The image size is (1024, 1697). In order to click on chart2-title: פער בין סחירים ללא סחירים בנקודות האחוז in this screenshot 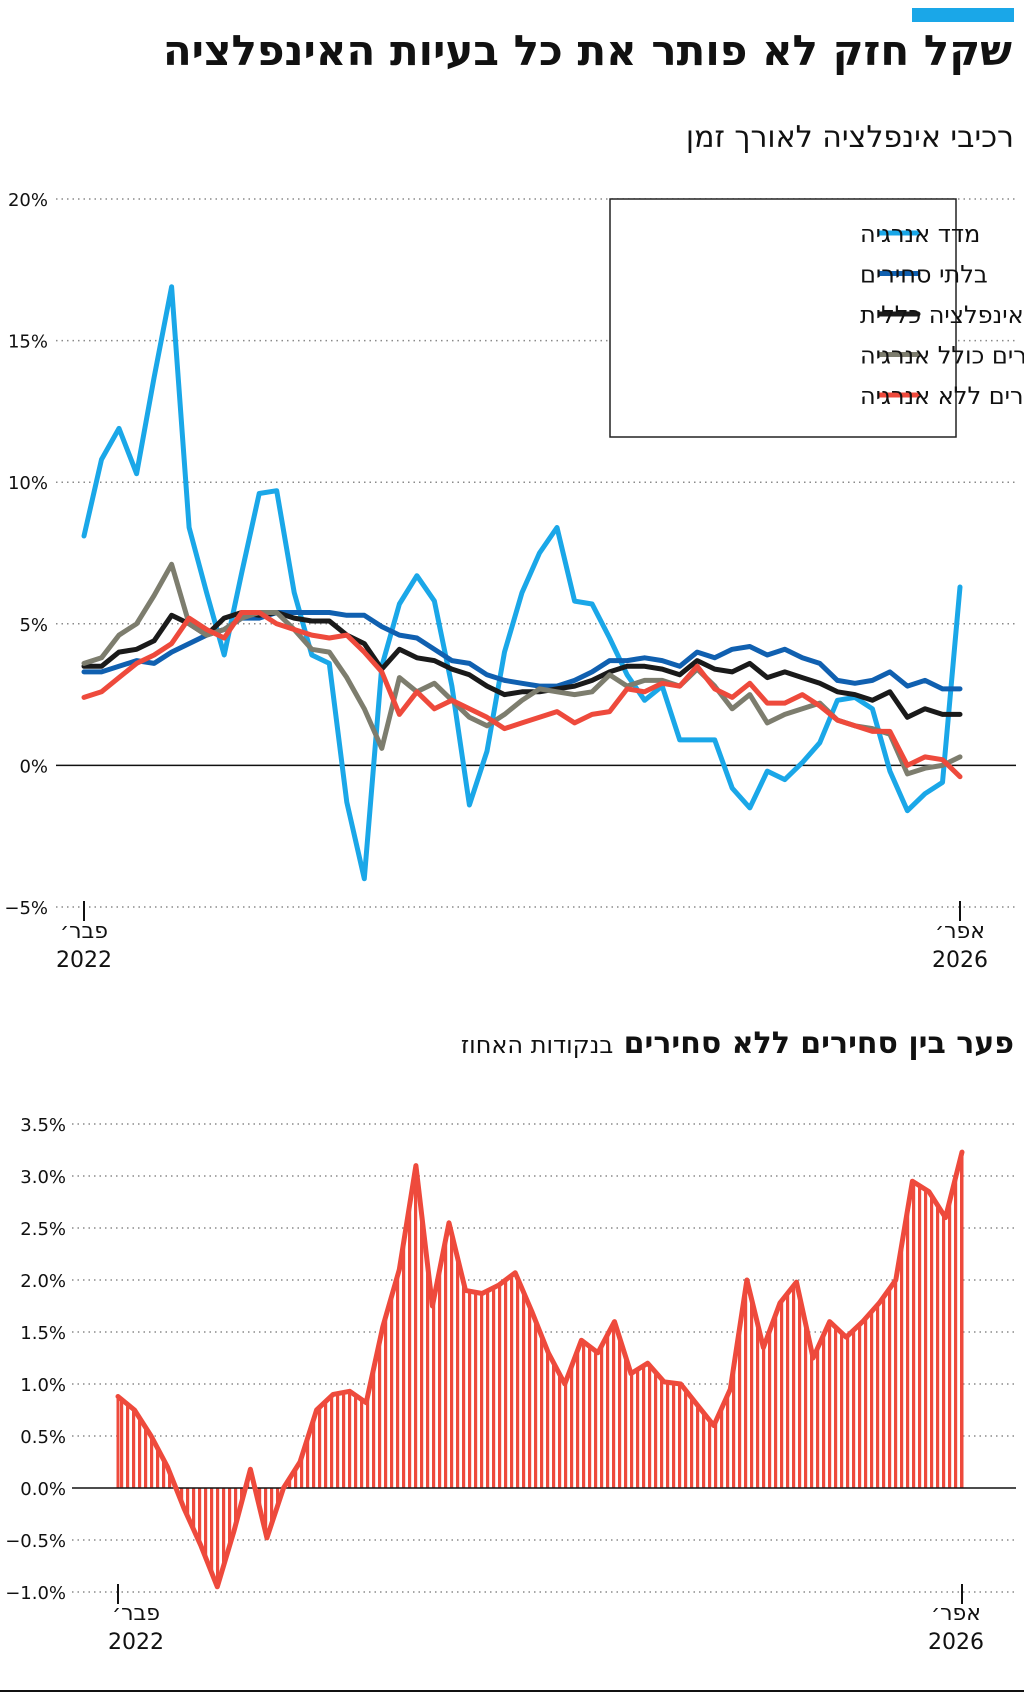, I will do `click(737, 1043)`.